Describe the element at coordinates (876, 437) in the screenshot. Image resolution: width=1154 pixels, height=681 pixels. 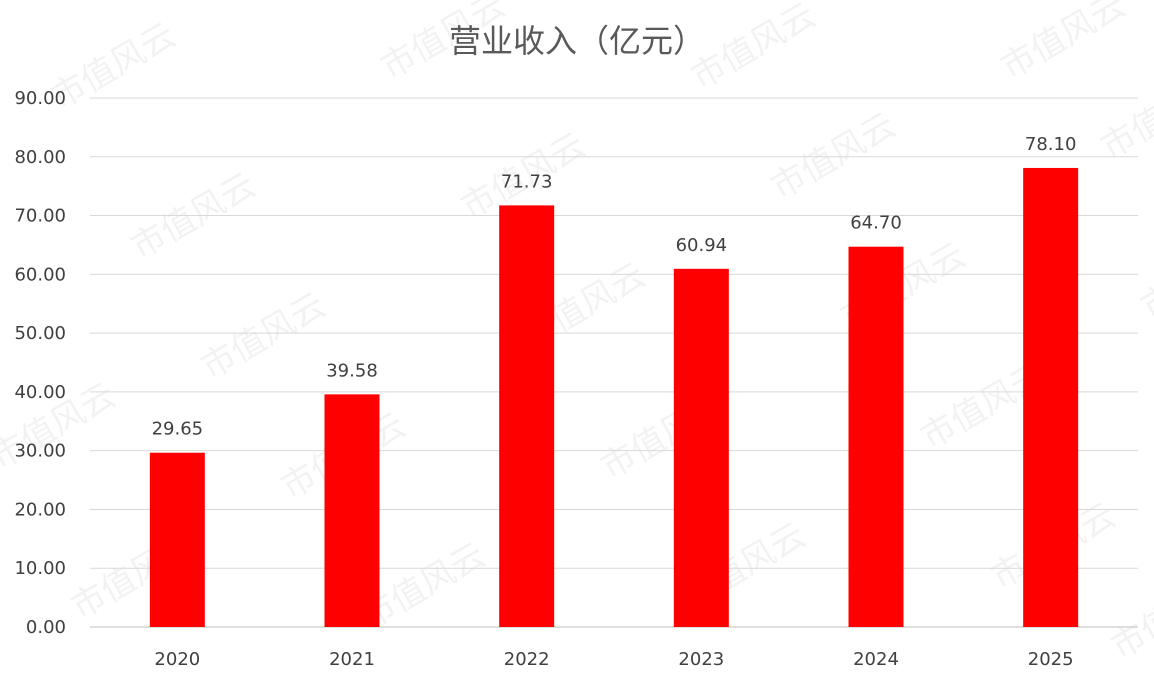
I see `bar-2024` at that location.